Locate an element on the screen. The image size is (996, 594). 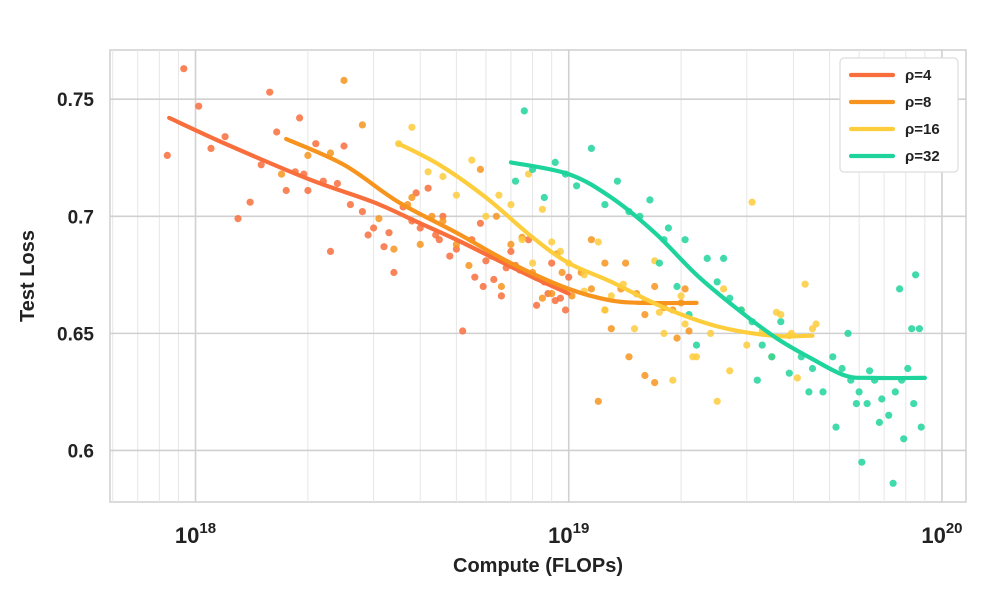
x-tick-exponent: 18 is located at coordinates (207, 528).